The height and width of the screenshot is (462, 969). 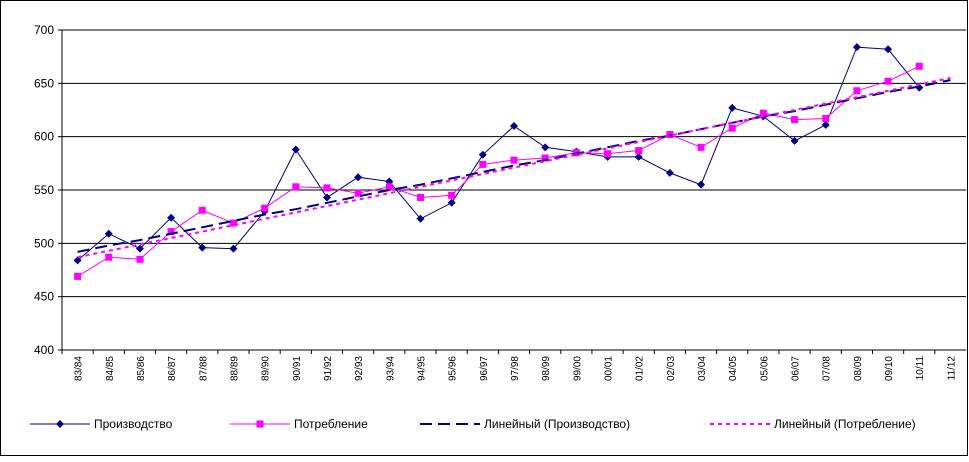 What do you see at coordinates (133, 424) in the screenshot?
I see `legend-label: Производство` at bounding box center [133, 424].